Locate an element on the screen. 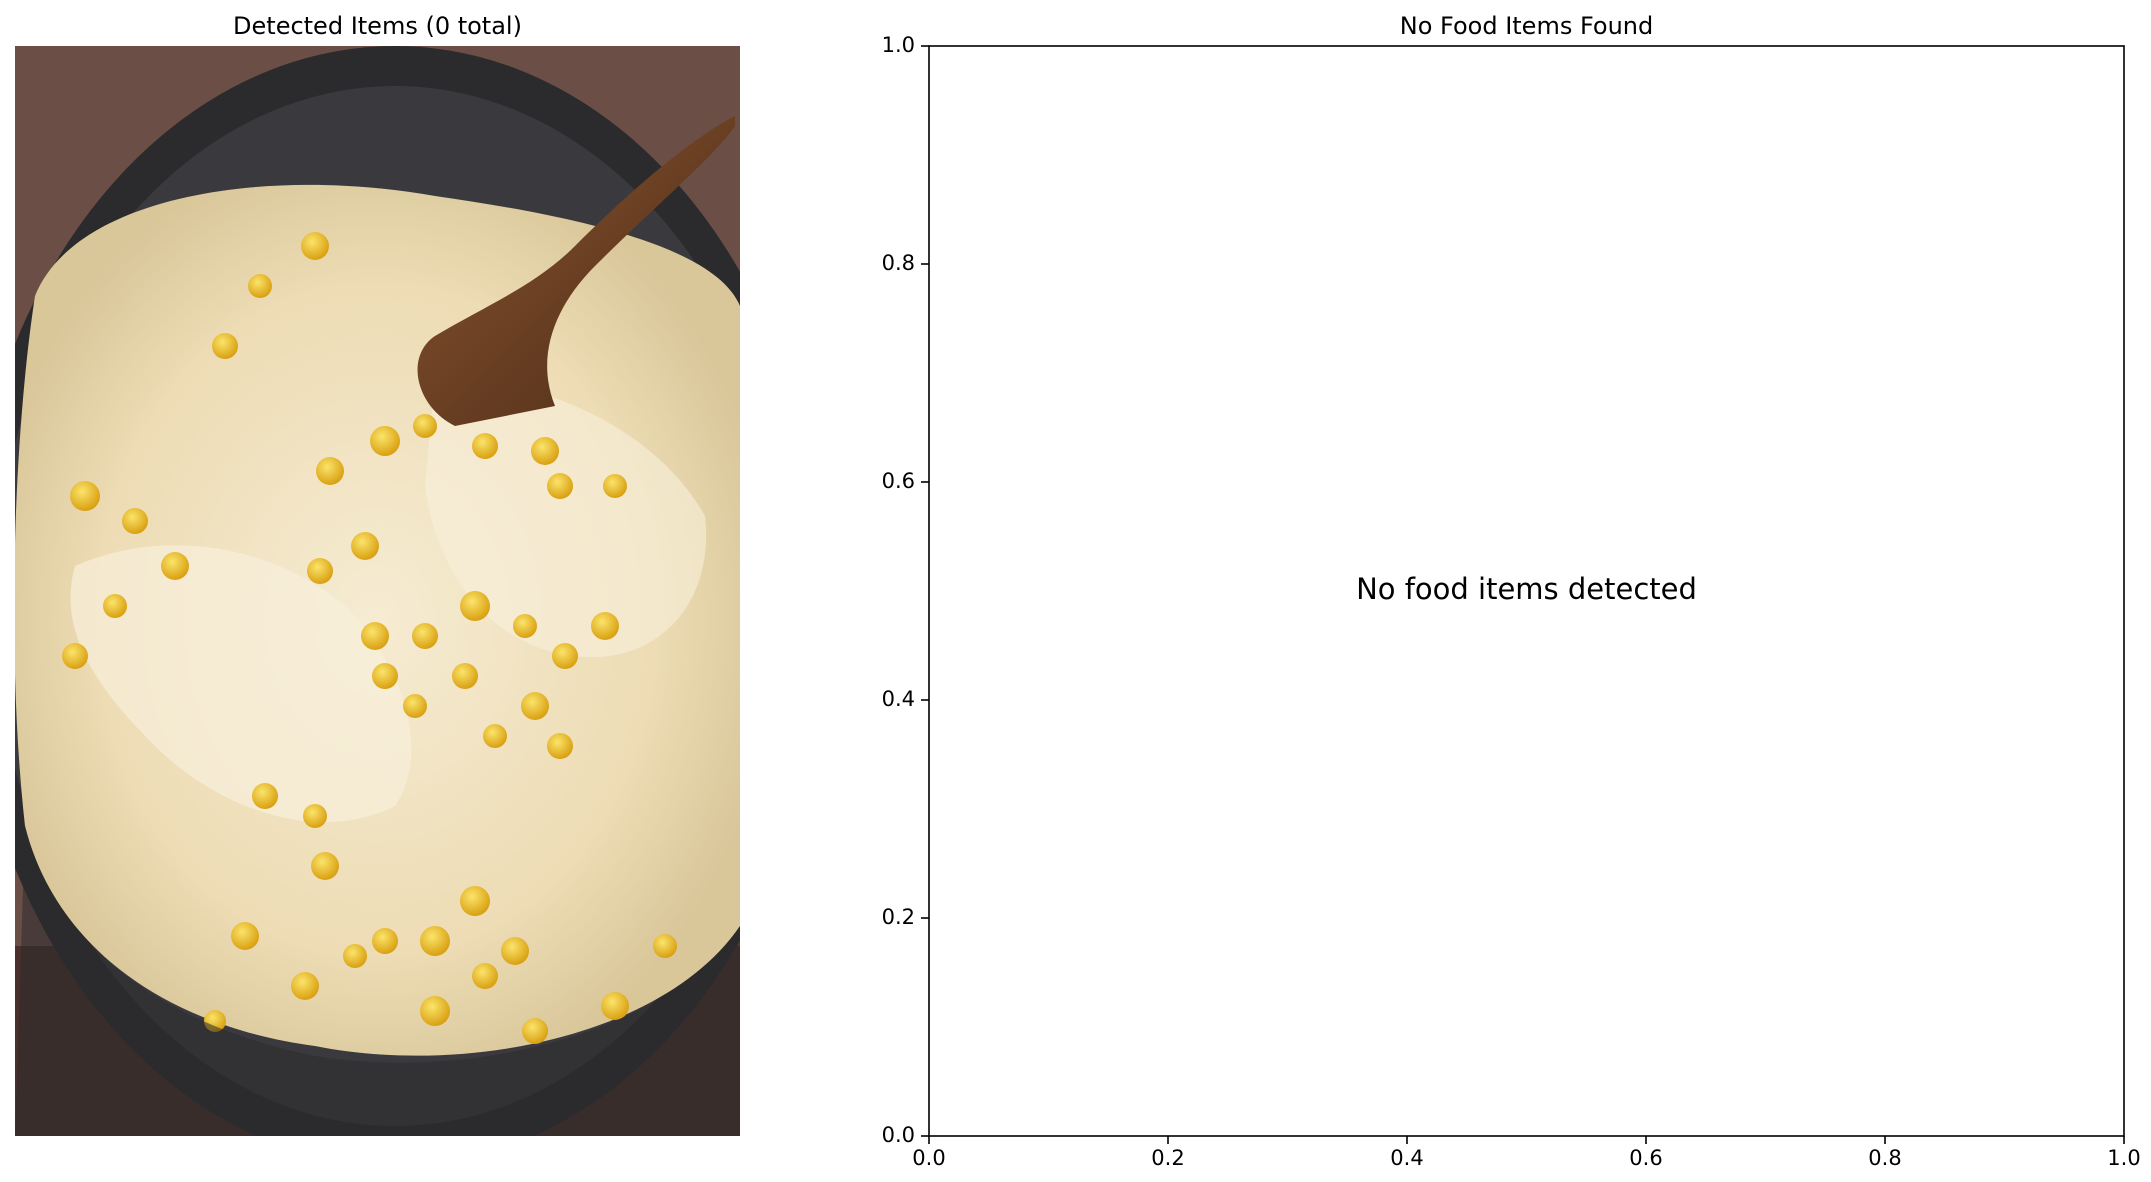  x-tick-label: 0.6 is located at coordinates (1645, 1158).